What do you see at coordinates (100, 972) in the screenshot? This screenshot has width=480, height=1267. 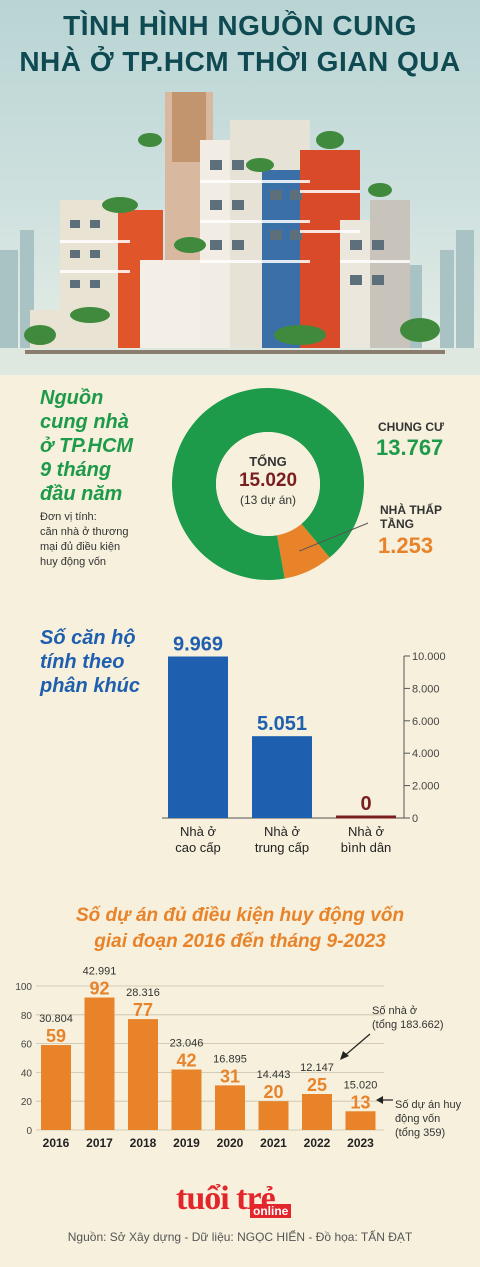 I see `year-houses-label: 42.991` at bounding box center [100, 972].